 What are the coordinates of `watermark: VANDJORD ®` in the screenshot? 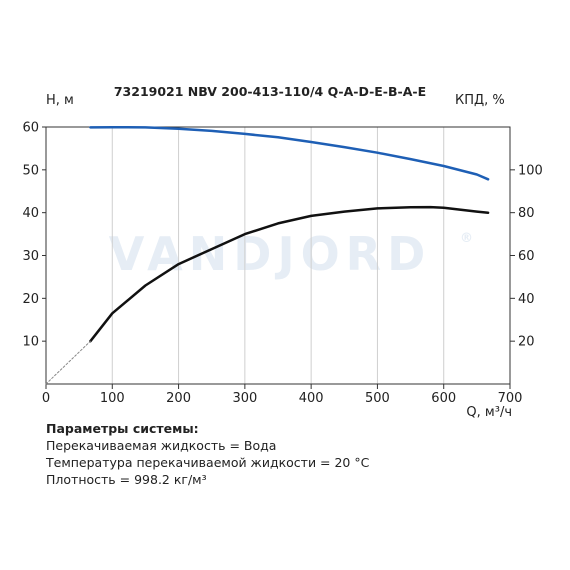 It's located at (291, 254).